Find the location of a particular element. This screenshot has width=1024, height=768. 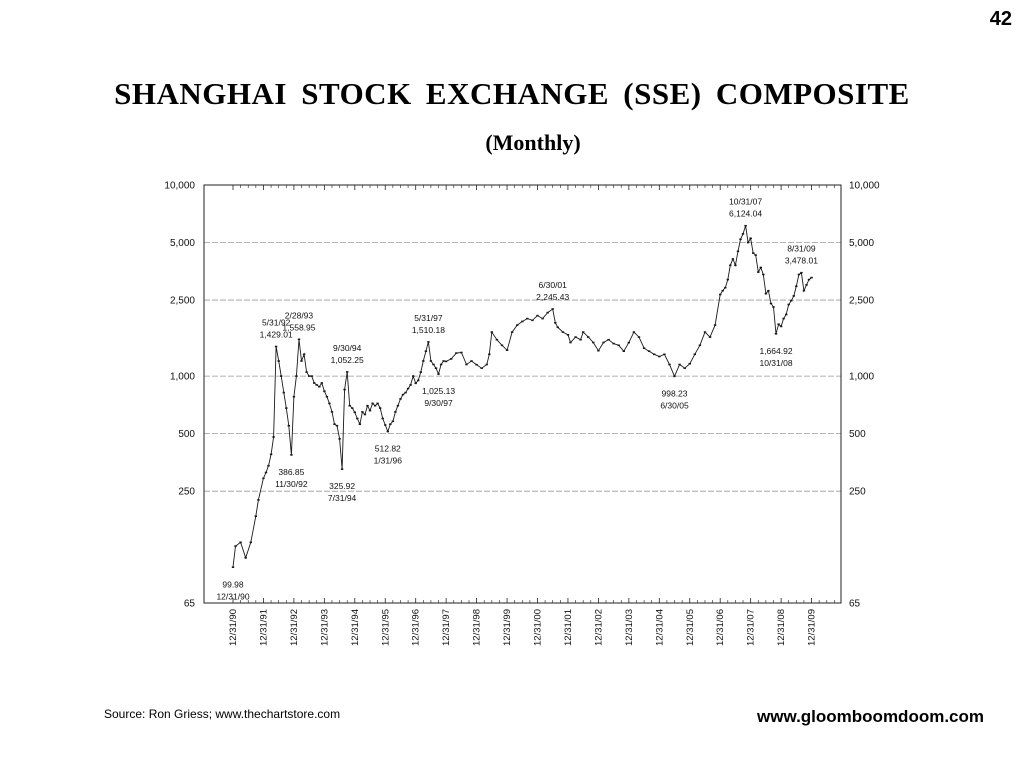

annotation-date: 8/31/09 is located at coordinates (801, 249).